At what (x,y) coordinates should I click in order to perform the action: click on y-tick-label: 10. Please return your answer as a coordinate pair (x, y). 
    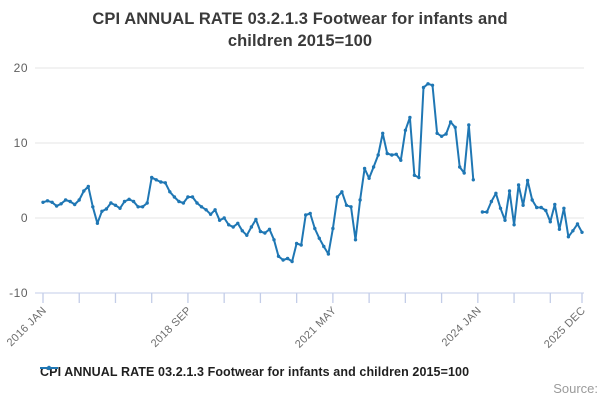
    Looking at the image, I should click on (21, 143).